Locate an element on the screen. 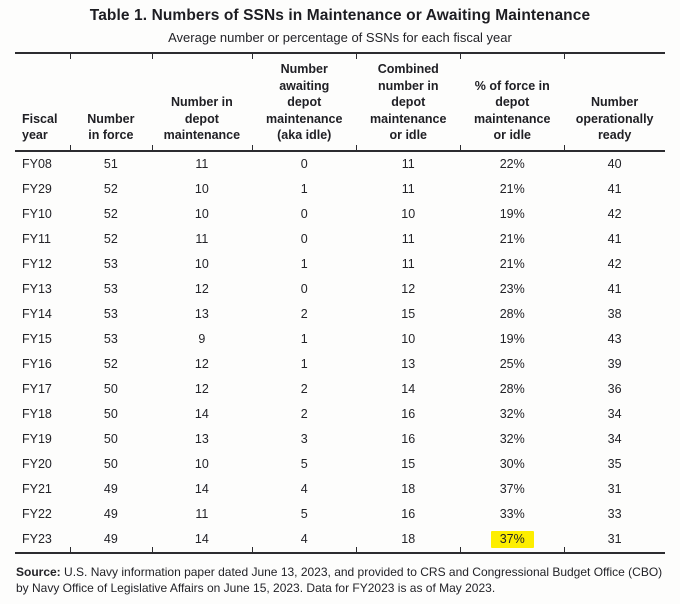  cell-fiscal-year: FY16 is located at coordinates (37, 364).